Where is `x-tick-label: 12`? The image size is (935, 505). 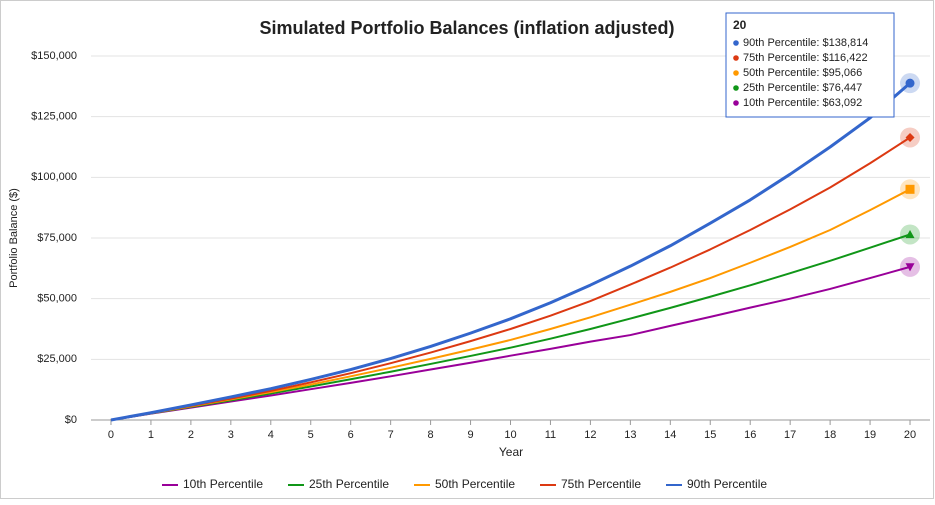
x-tick-label: 12 is located at coordinates (590, 435).